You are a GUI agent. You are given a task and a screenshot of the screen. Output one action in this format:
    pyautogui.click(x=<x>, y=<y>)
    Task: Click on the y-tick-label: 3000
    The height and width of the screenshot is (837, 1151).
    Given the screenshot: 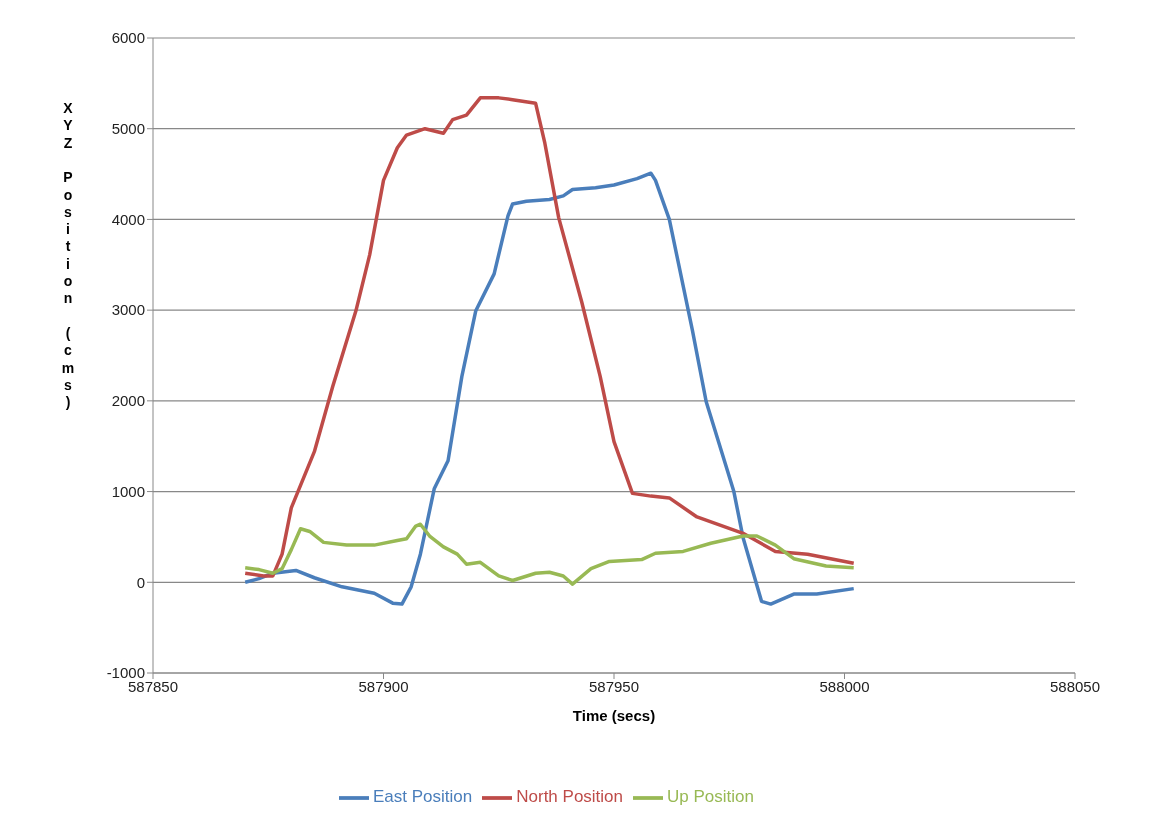 What is the action you would take?
    pyautogui.click(x=128, y=310)
    